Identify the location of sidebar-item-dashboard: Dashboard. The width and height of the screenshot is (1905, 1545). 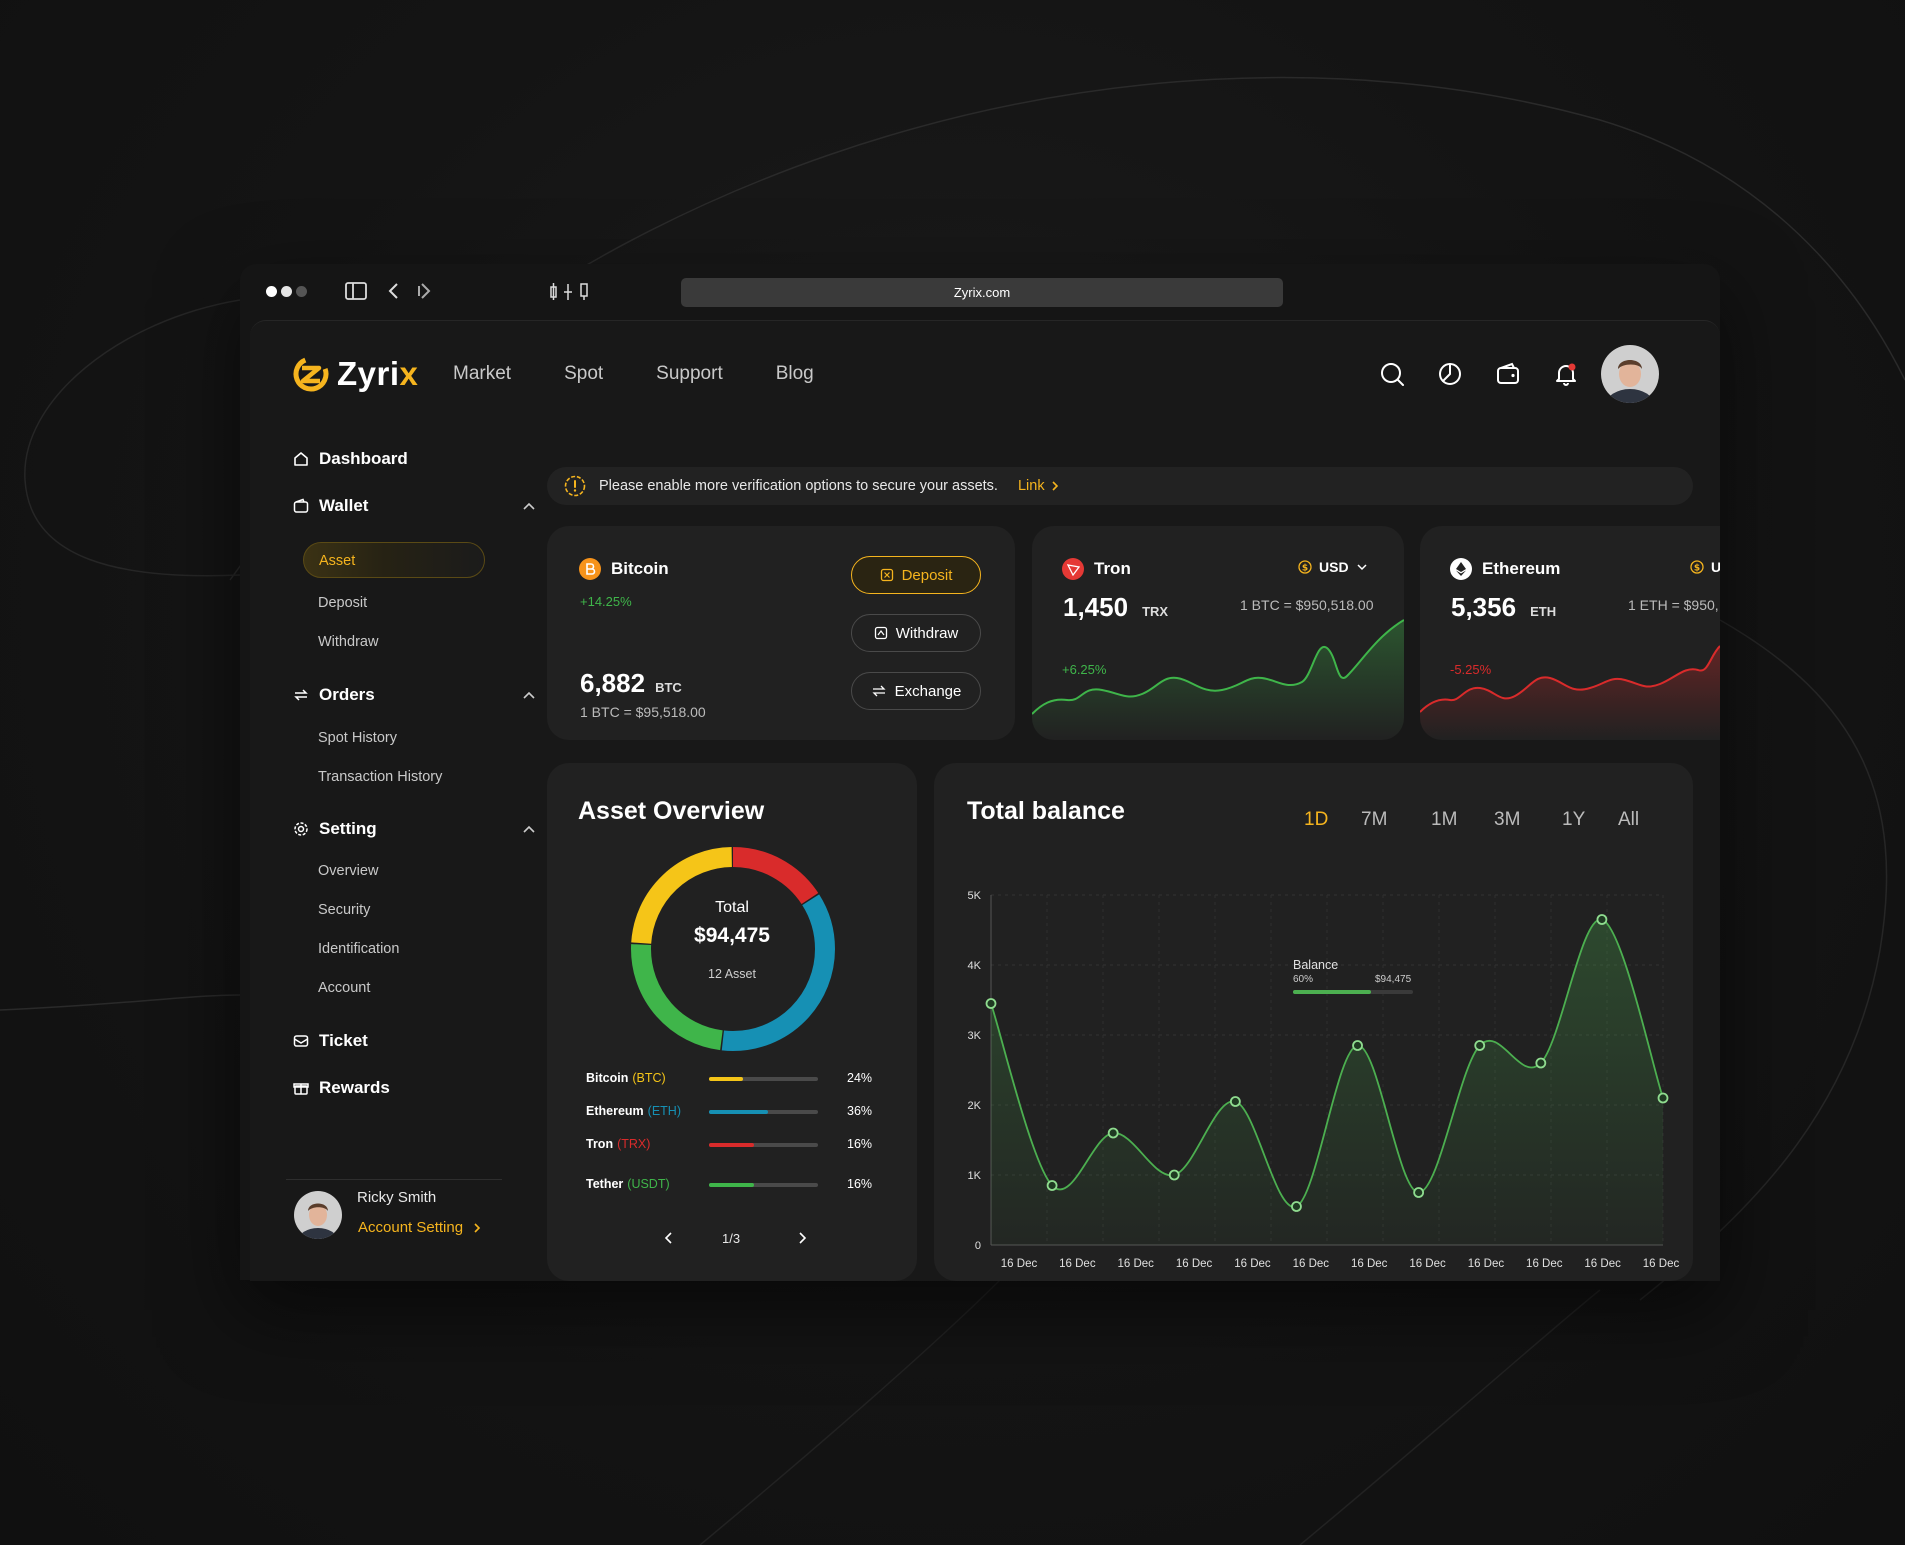
(350, 459).